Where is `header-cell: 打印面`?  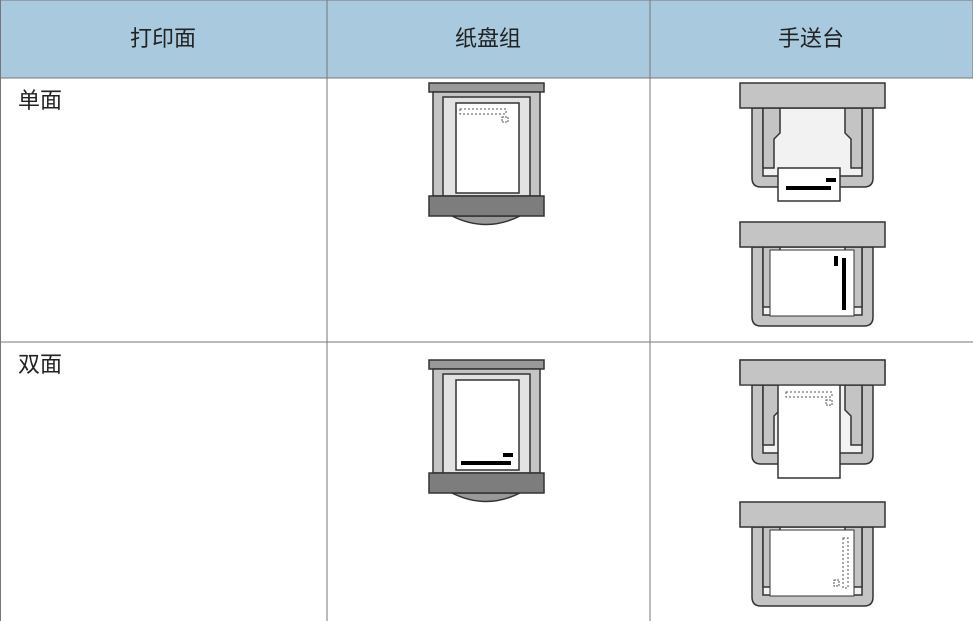
header-cell: 打印面 is located at coordinates (163, 39).